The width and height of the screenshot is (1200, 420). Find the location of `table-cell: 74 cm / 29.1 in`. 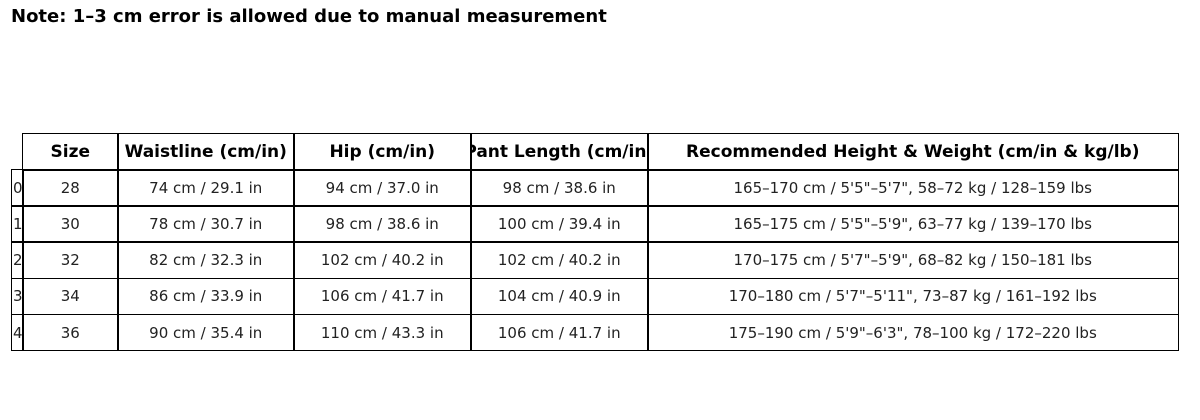

table-cell: 74 cm / 29.1 in is located at coordinates (206, 188).